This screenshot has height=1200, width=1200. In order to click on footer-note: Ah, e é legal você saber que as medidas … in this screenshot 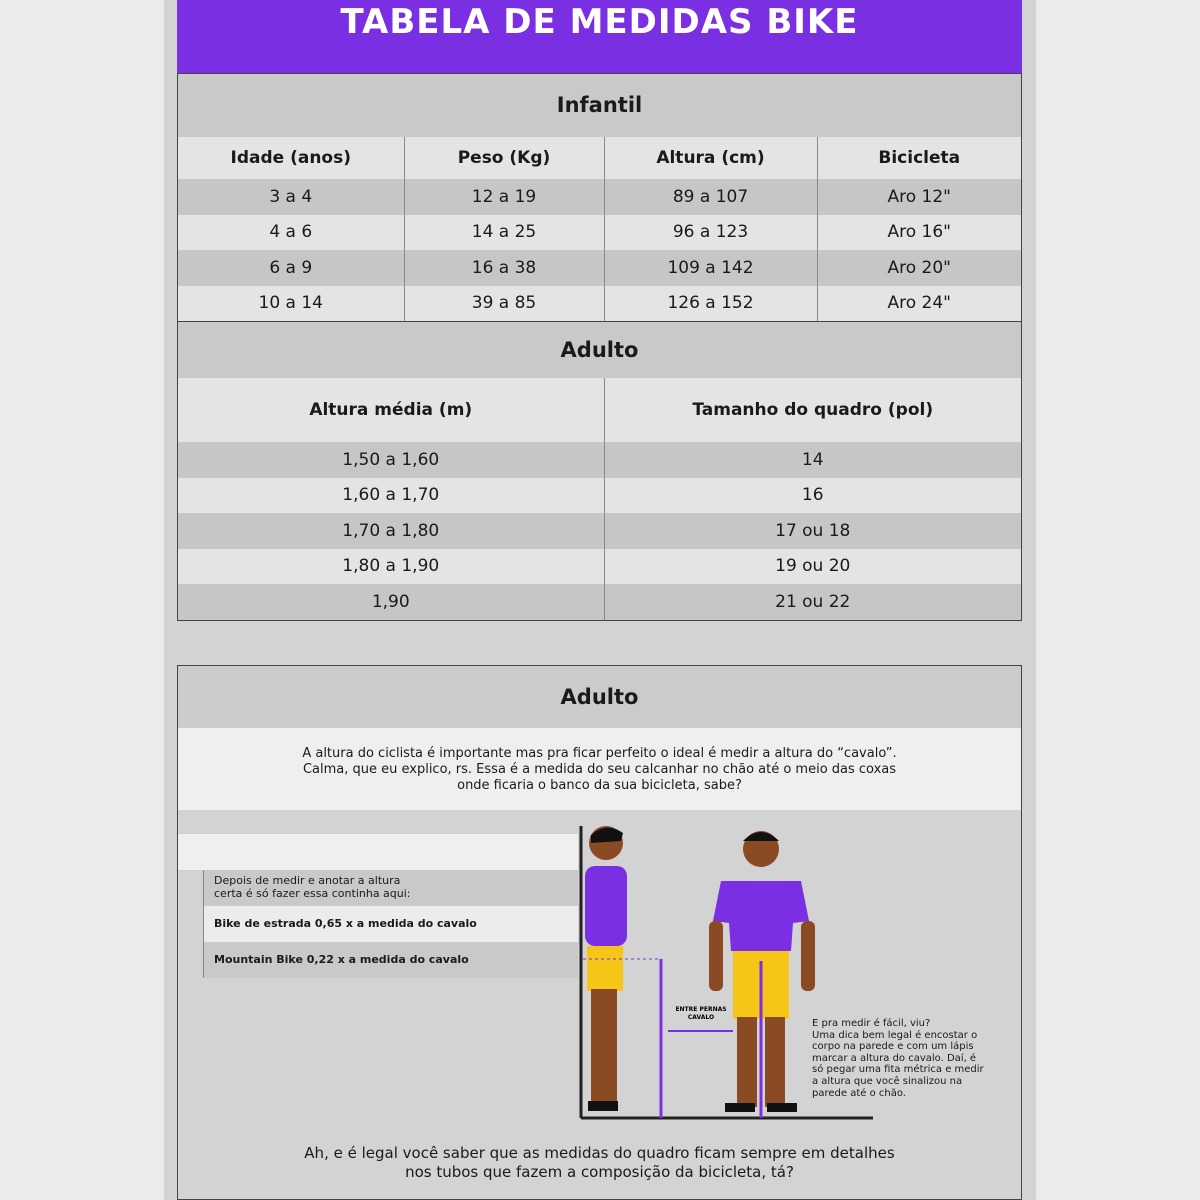, I will do `click(599, 1162)`.